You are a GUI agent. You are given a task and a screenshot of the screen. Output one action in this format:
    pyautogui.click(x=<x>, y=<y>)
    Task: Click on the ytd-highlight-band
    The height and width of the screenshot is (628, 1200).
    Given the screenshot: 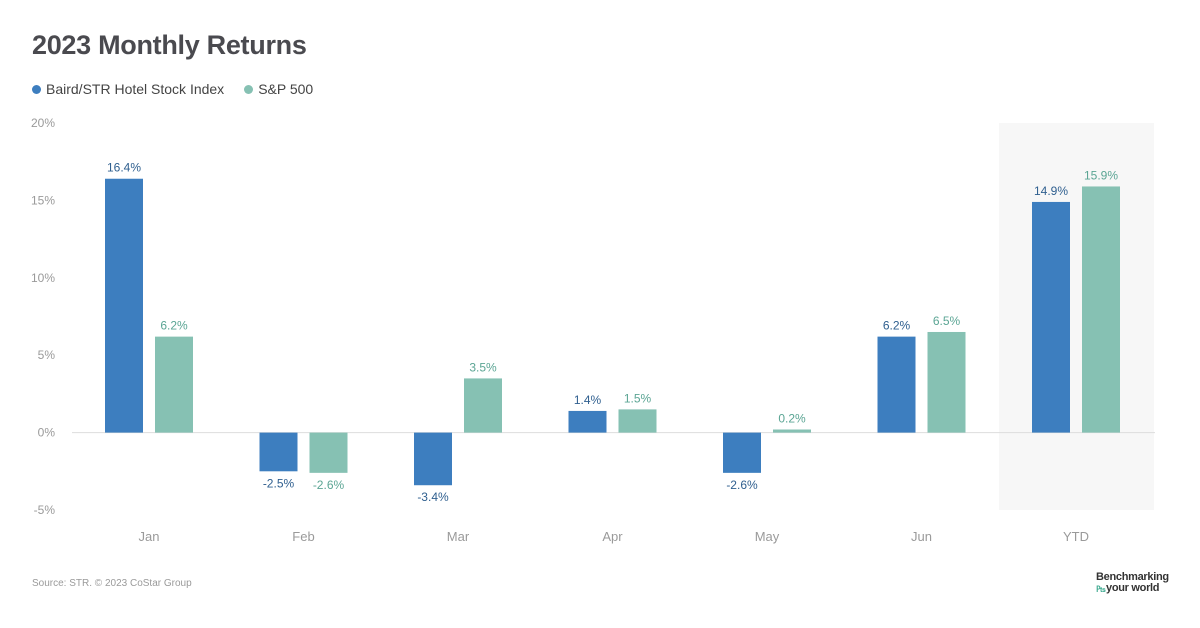 What is the action you would take?
    pyautogui.click(x=1076, y=316)
    